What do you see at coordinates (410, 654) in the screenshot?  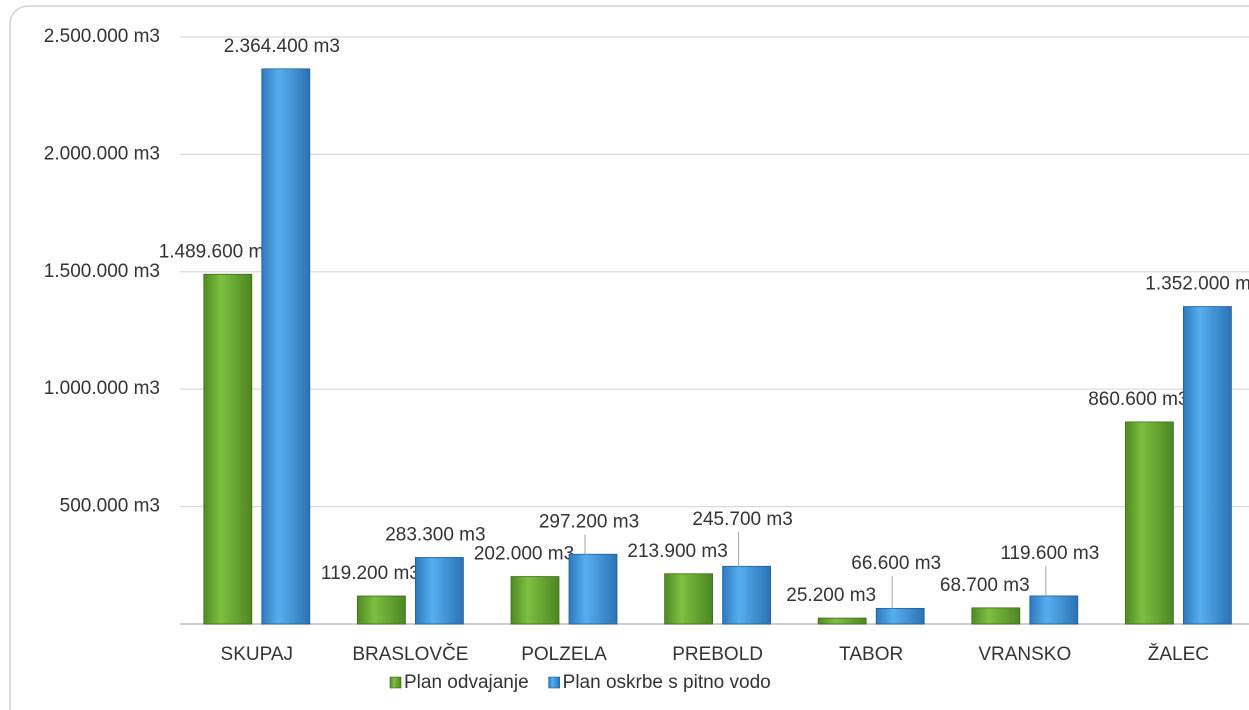 I see `x-tick-label: BRASLOVČE` at bounding box center [410, 654].